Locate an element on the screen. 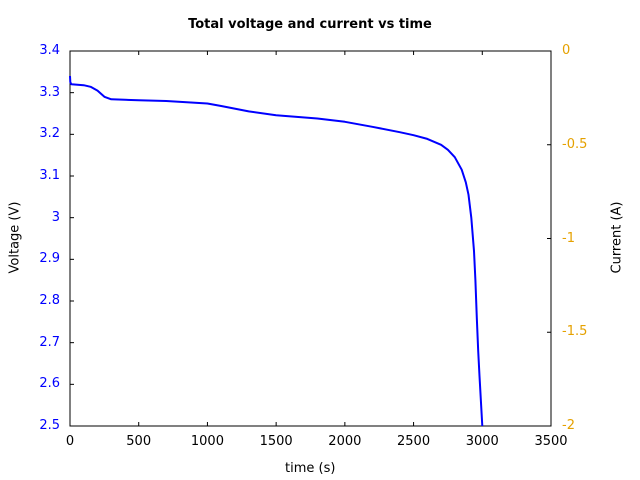 This screenshot has width=640, height=480. y2-tick-label: 0 is located at coordinates (566, 50).